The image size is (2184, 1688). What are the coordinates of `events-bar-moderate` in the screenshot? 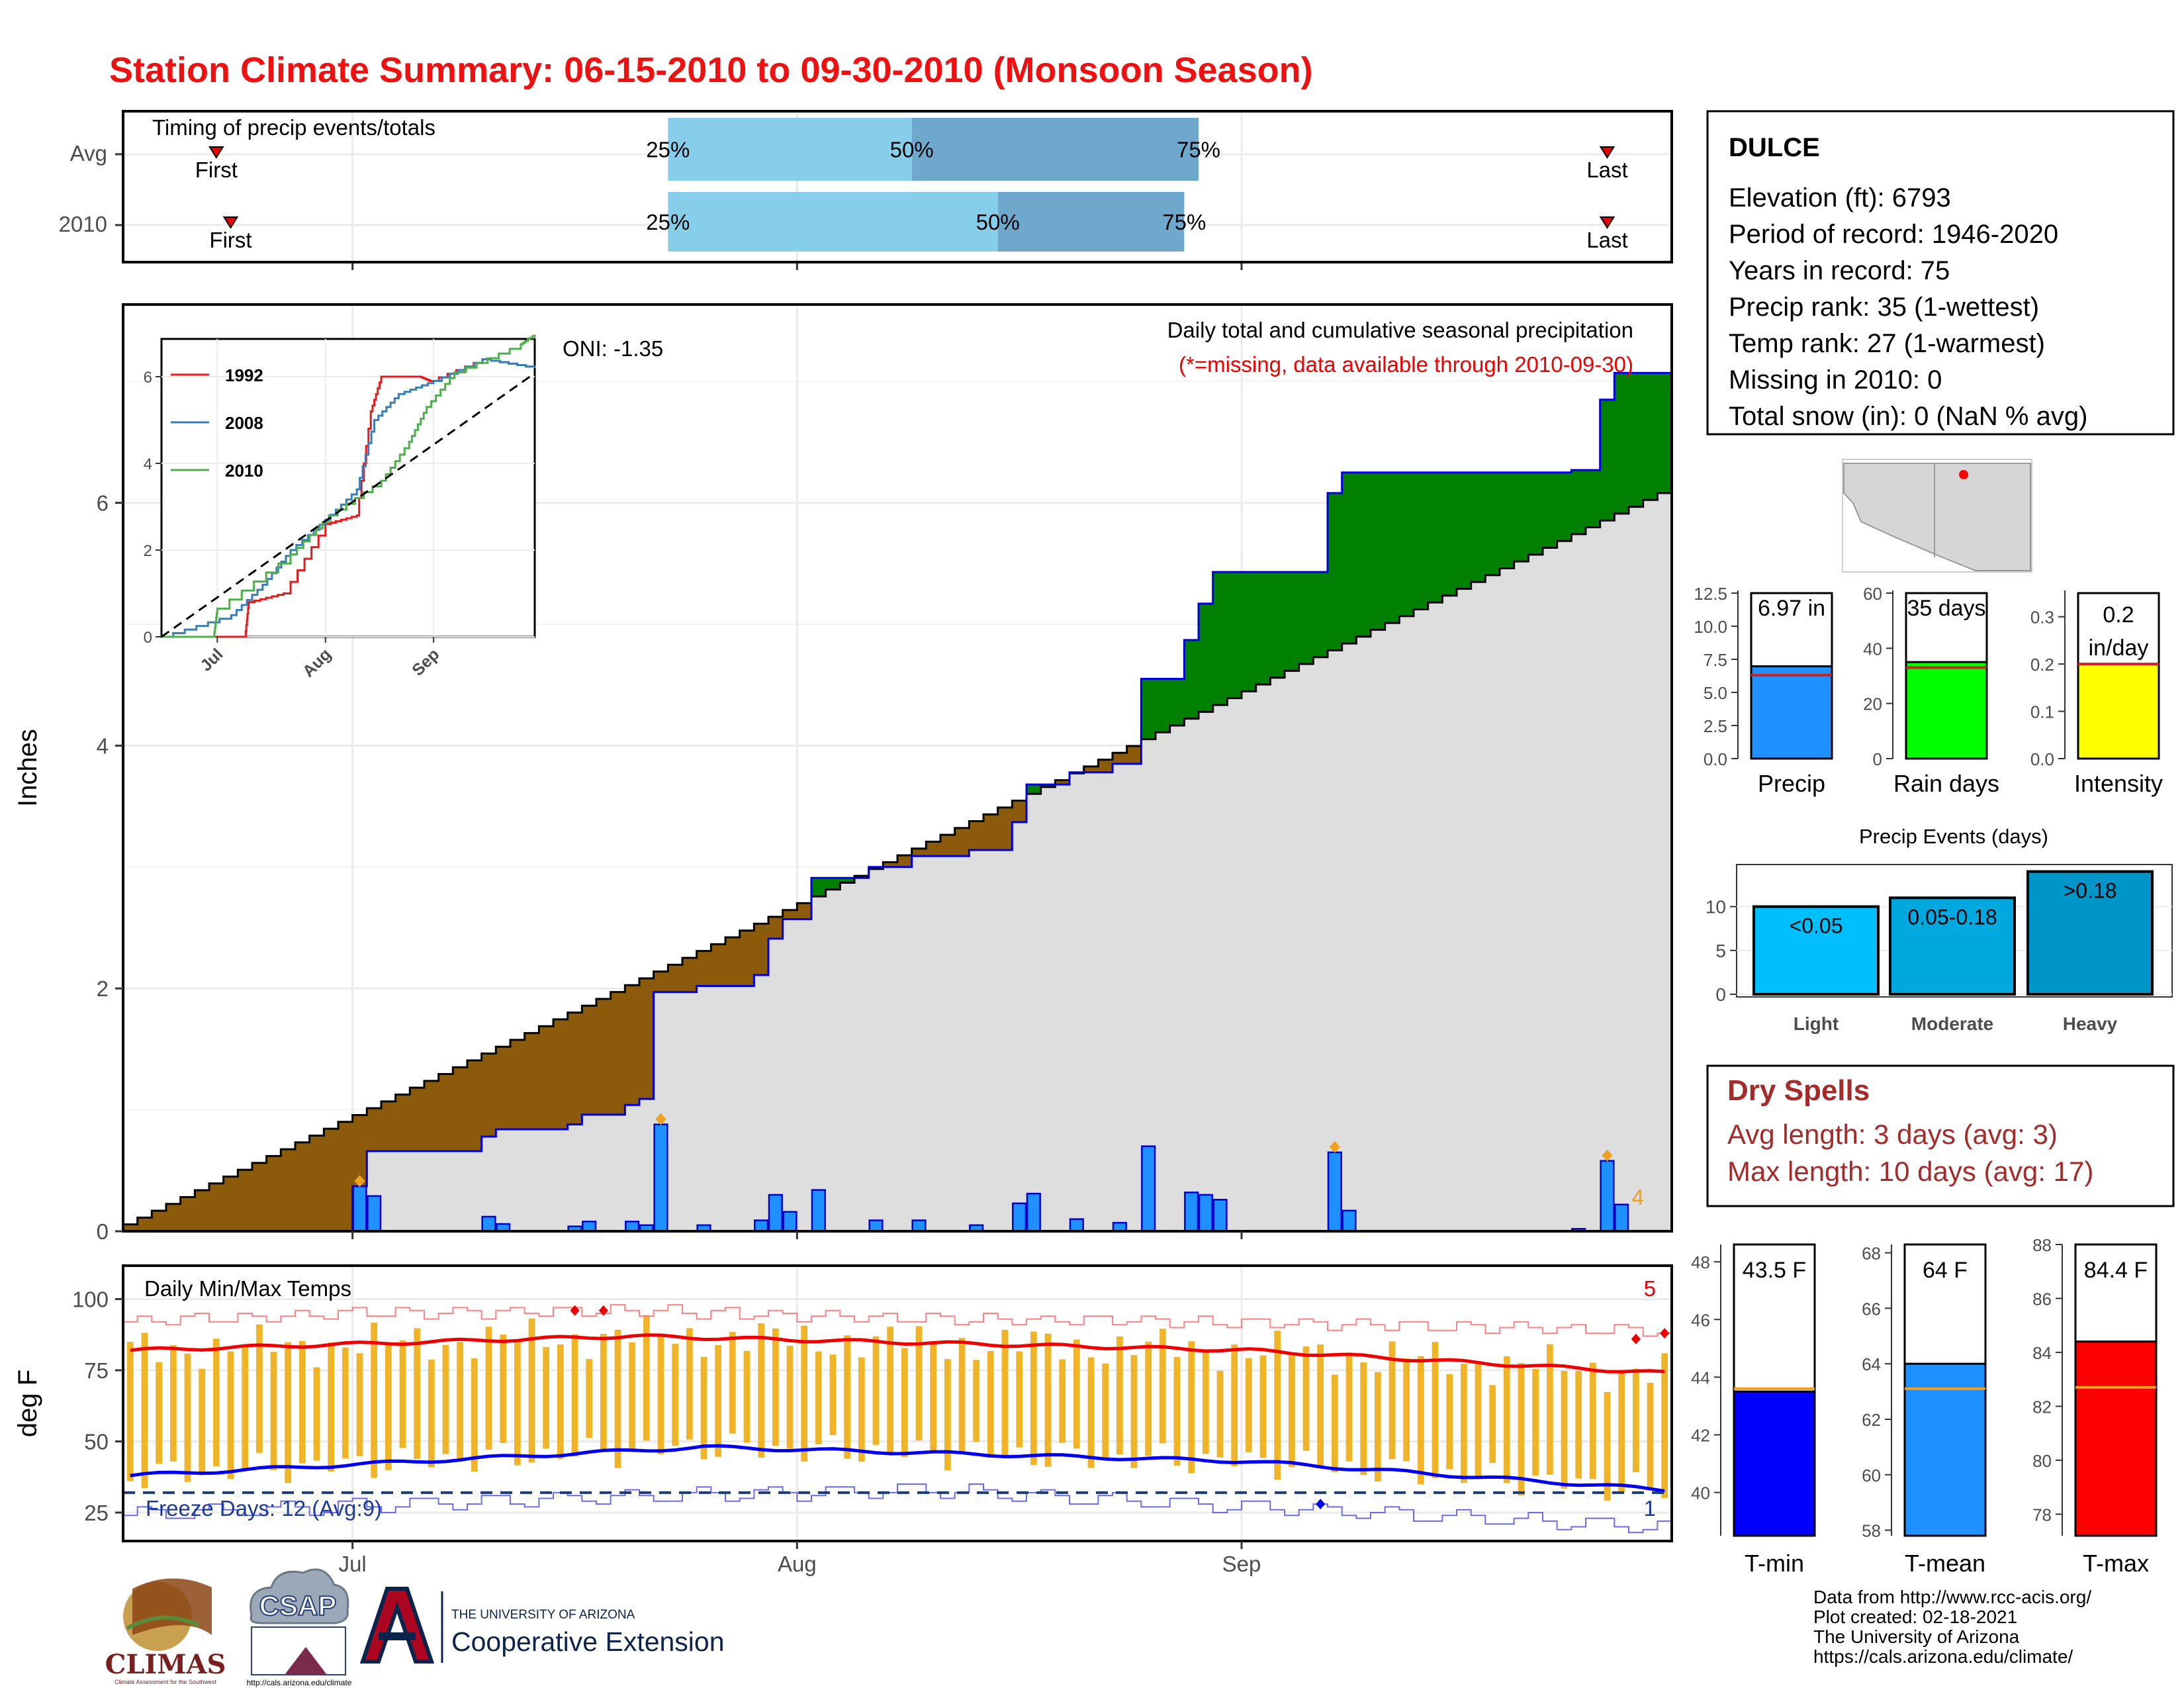 It's located at (1952, 946).